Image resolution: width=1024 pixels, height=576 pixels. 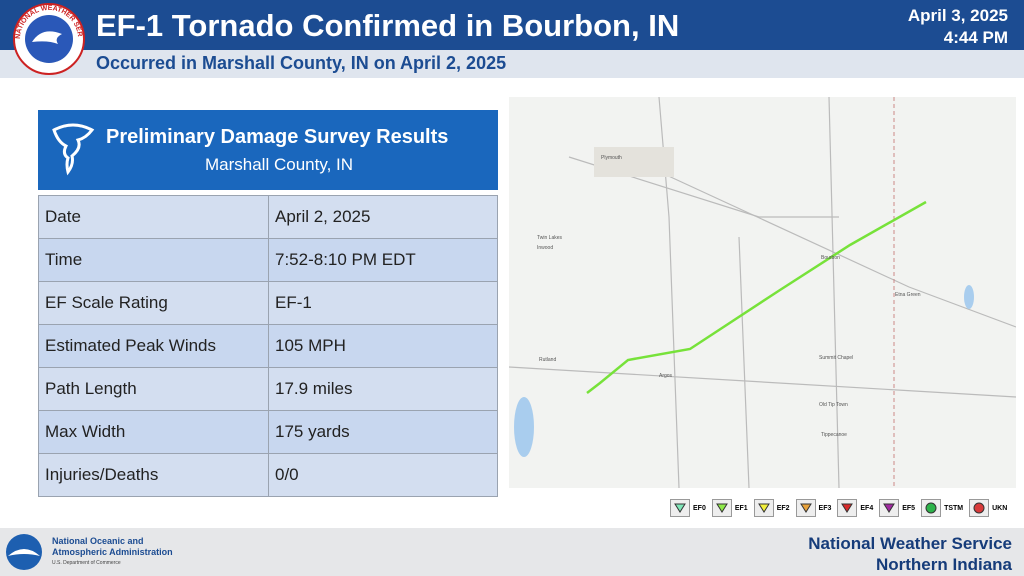 I want to click on label-cell: EF Scale Rating, so click(x=153, y=303).